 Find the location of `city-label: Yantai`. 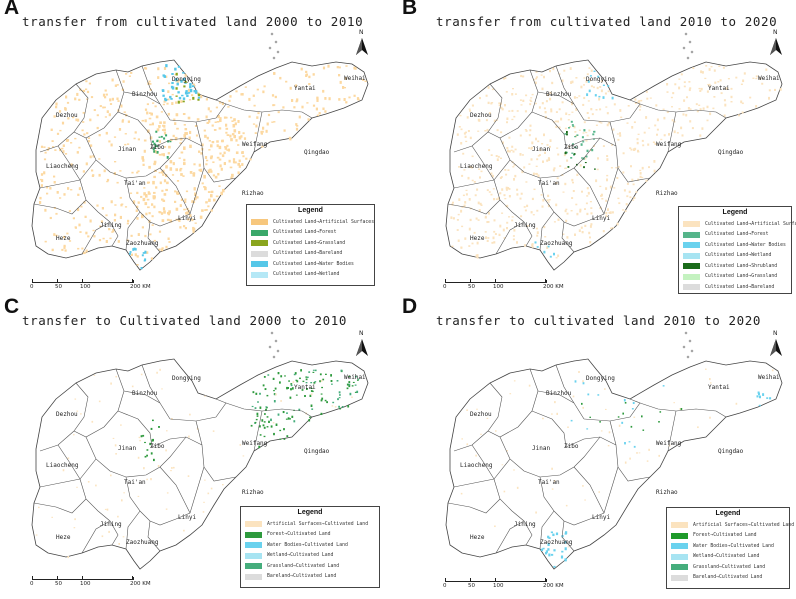

city-label: Yantai is located at coordinates (305, 387).